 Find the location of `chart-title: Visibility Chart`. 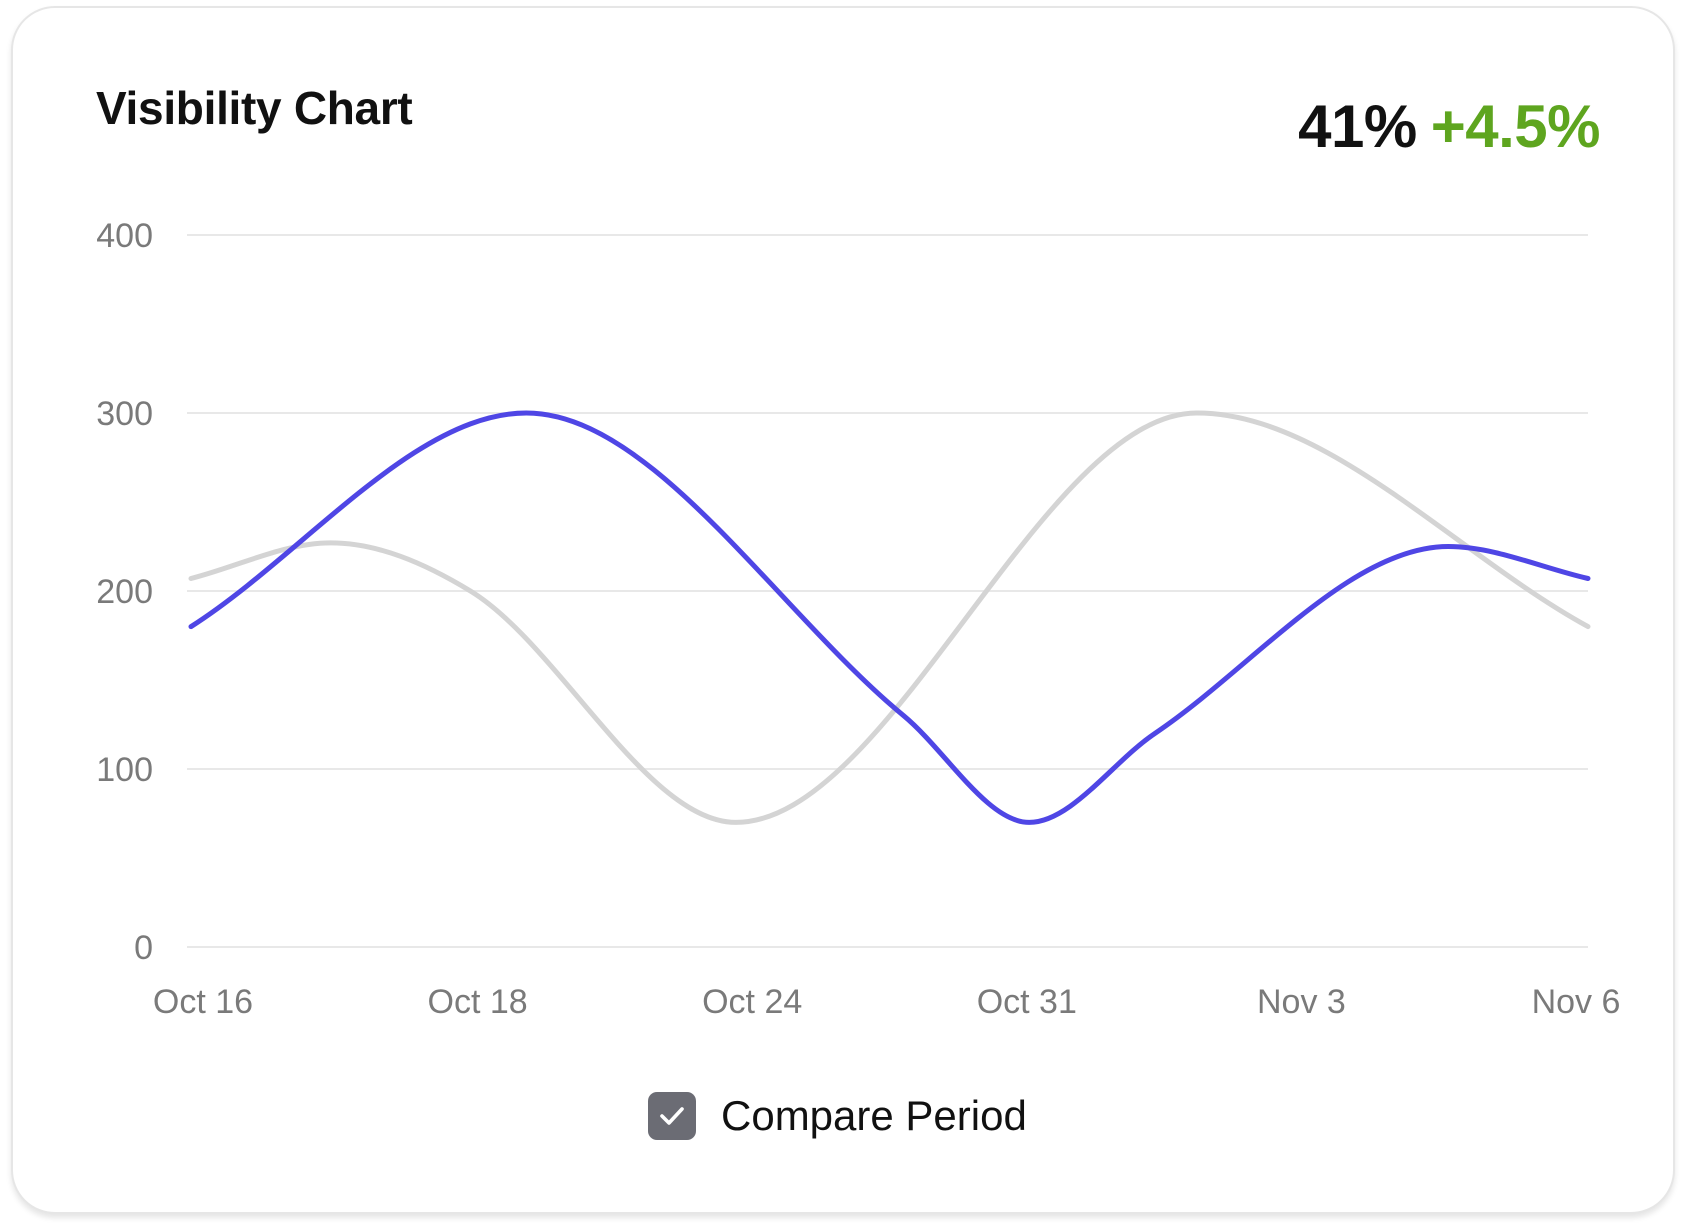

chart-title: Visibility Chart is located at coordinates (254, 108).